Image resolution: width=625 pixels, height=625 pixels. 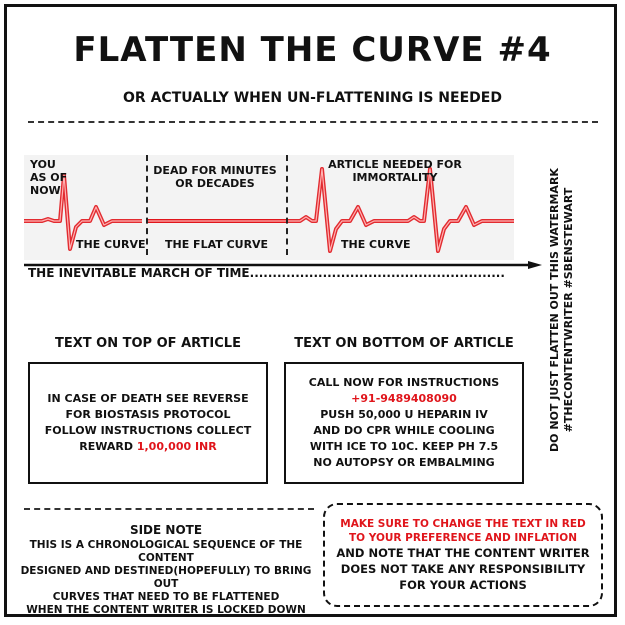 I want to click on disclaimer-red-line-1: MAKE SURE TO CHANGE THE TEXT IN RED, so click(x=463, y=524).